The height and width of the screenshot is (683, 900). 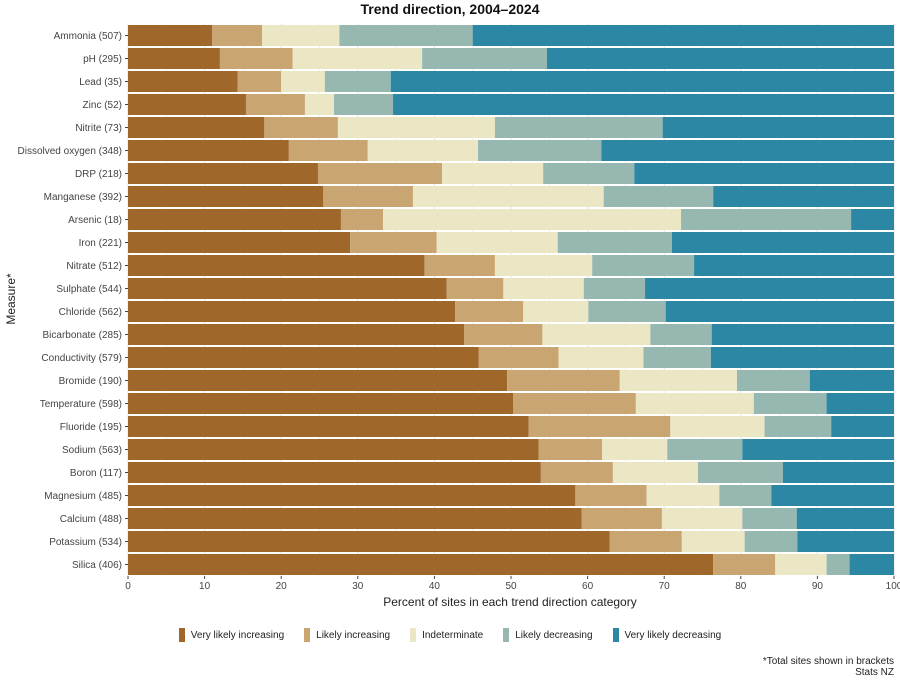 What do you see at coordinates (70, 151) in the screenshot?
I see `y-tick-label: Dissolved oxygen (348)` at bounding box center [70, 151].